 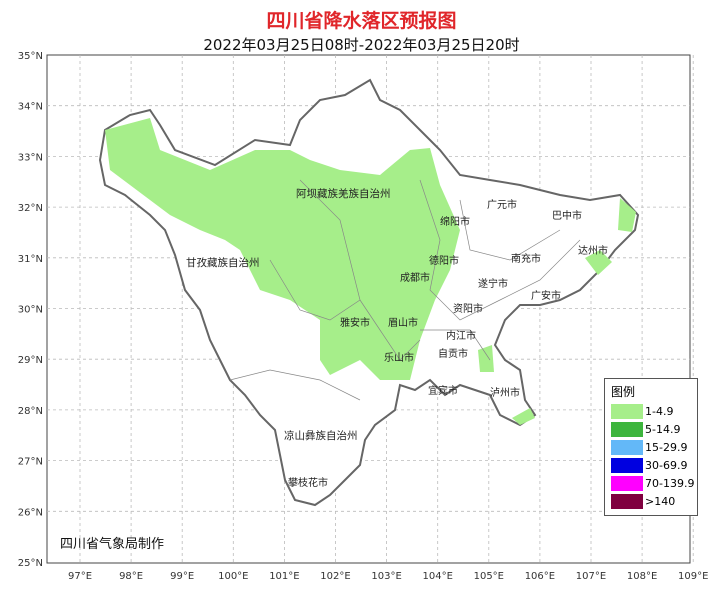 What do you see at coordinates (546, 295) in the screenshot?
I see `label-guangan: 广安市` at bounding box center [546, 295].